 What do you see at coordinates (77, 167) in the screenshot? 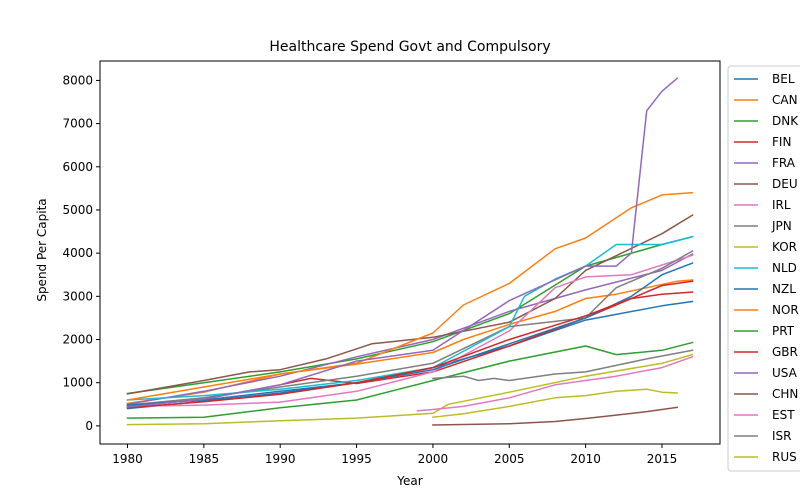
I see `y-tick-label: 6000` at bounding box center [77, 167].